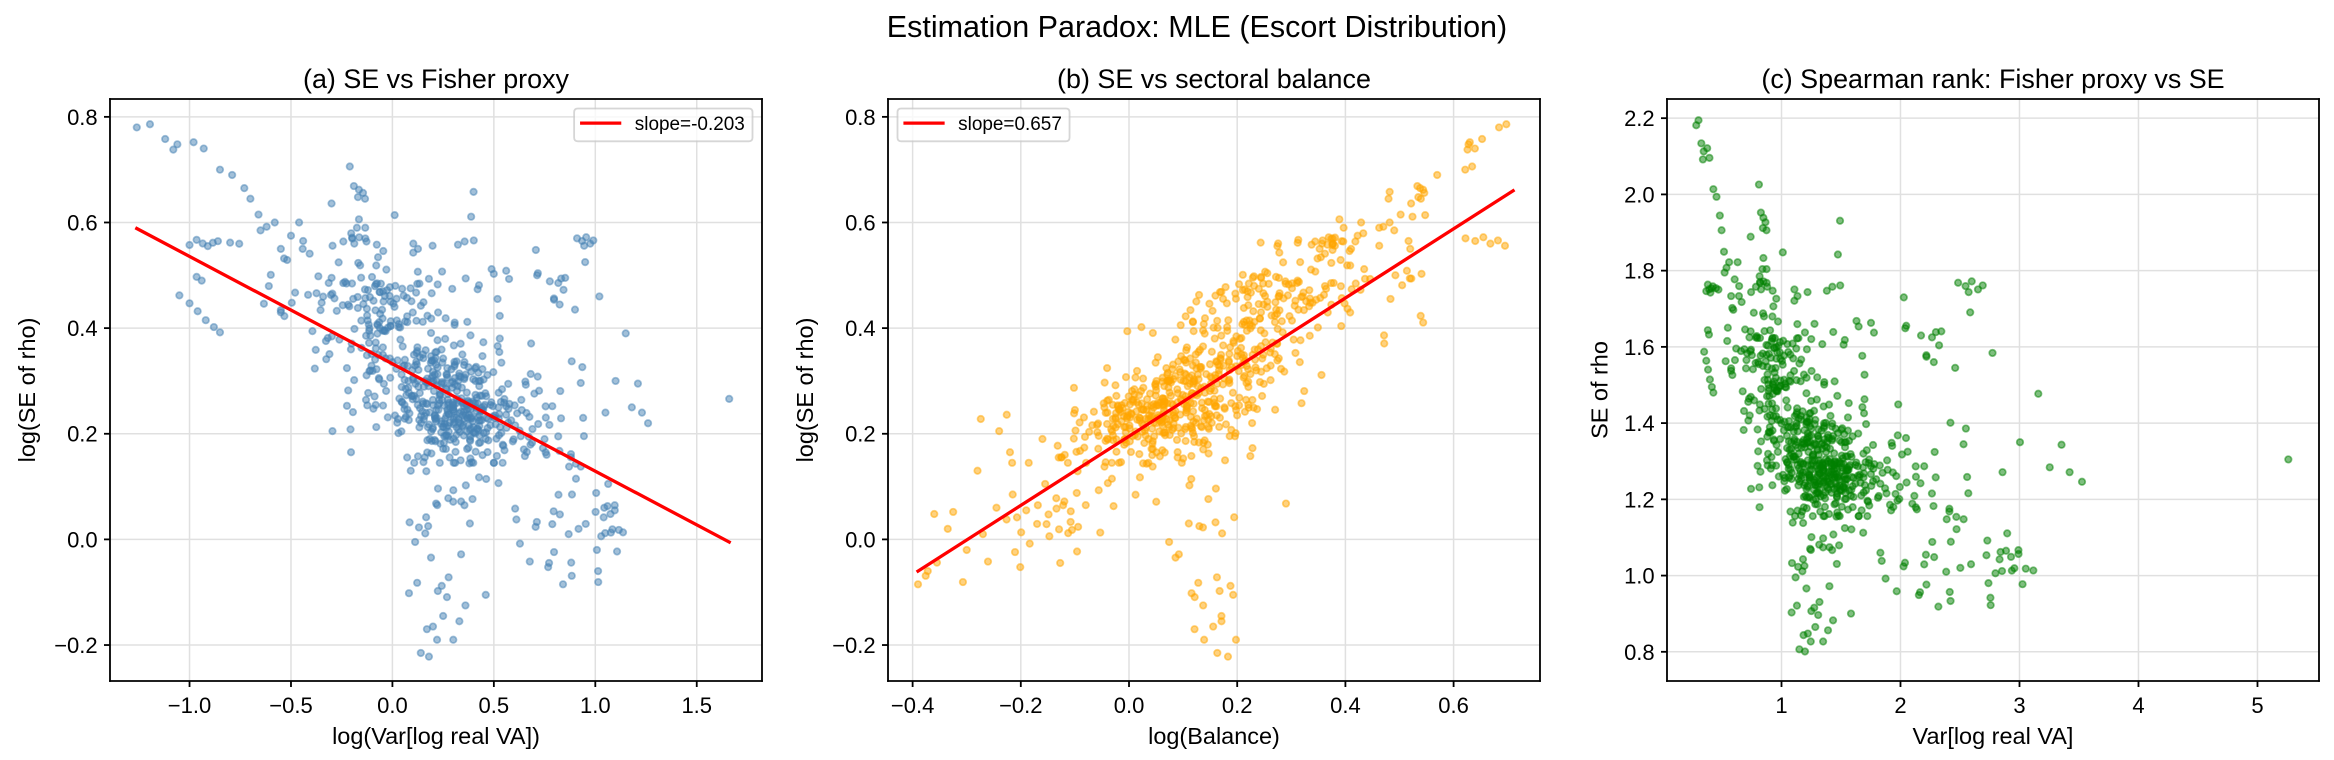  What do you see at coordinates (696, 705) in the screenshot?
I see `svg-text: 1.5` at bounding box center [696, 705].